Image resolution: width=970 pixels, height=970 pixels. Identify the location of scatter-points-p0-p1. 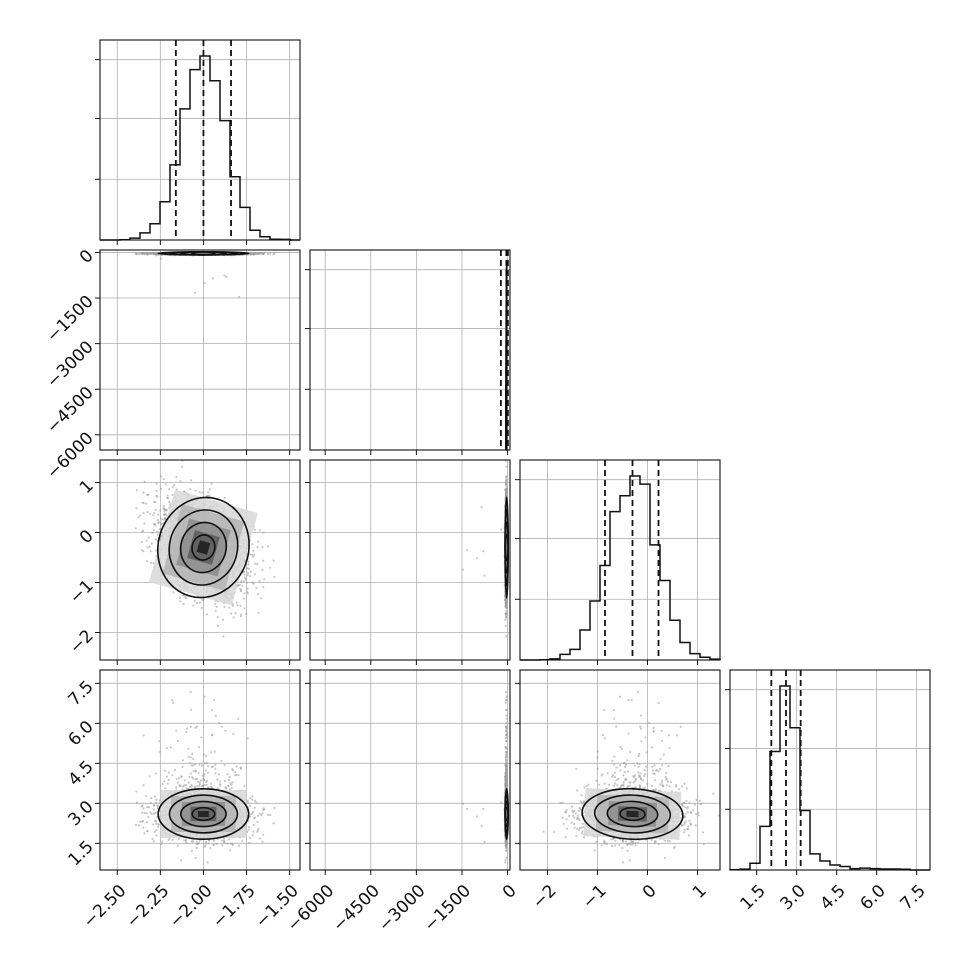
(205, 275).